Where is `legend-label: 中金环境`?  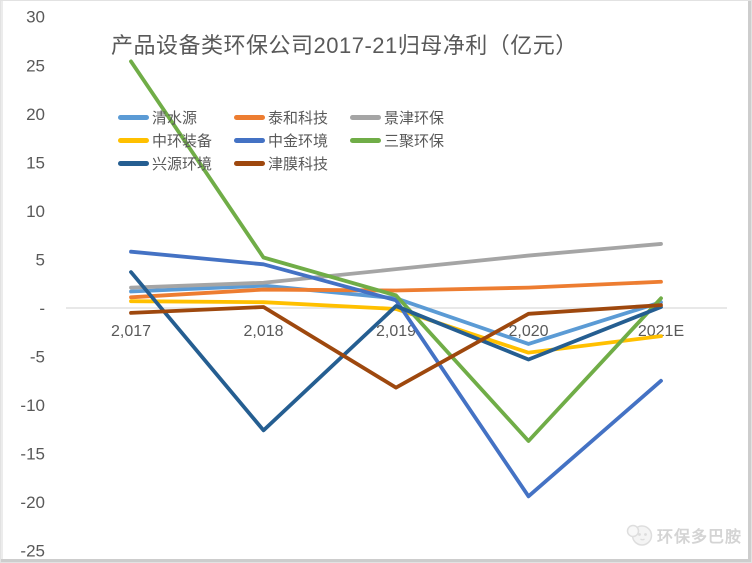
legend-label: 中金环境 is located at coordinates (298, 141).